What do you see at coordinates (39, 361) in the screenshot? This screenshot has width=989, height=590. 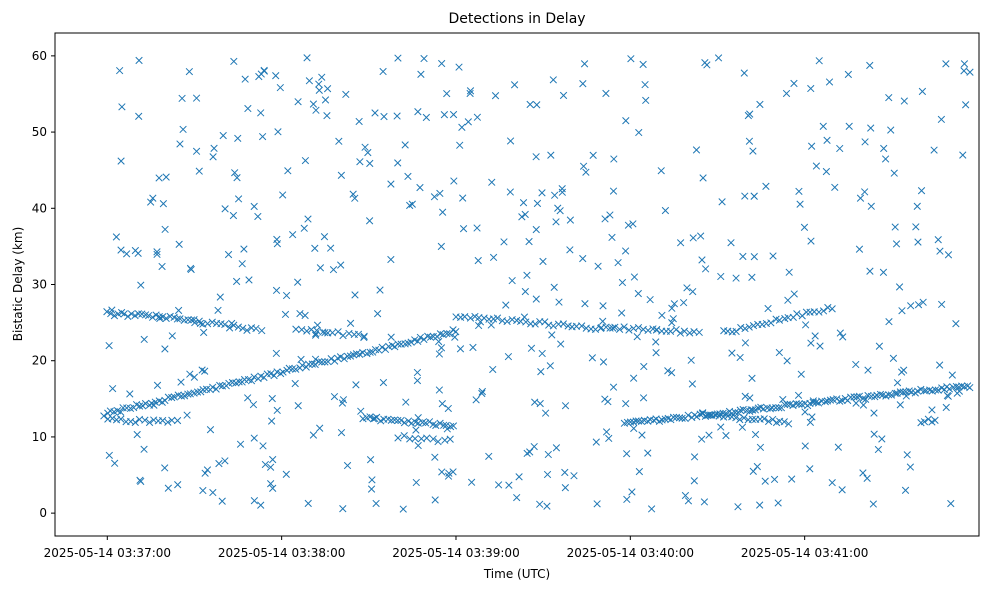 I see `y-tick-label: 20` at bounding box center [39, 361].